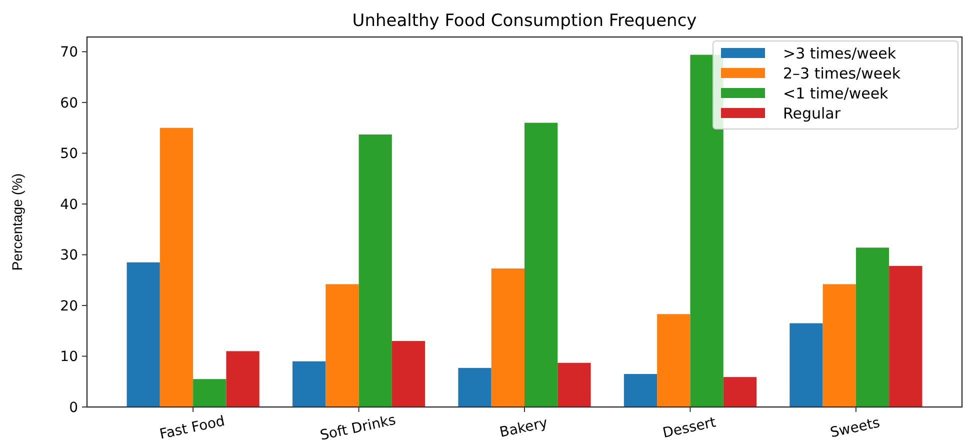 This screenshot has height=447, width=970. Describe the element at coordinates (69, 154) in the screenshot. I see `y-tick-label: 50` at that location.